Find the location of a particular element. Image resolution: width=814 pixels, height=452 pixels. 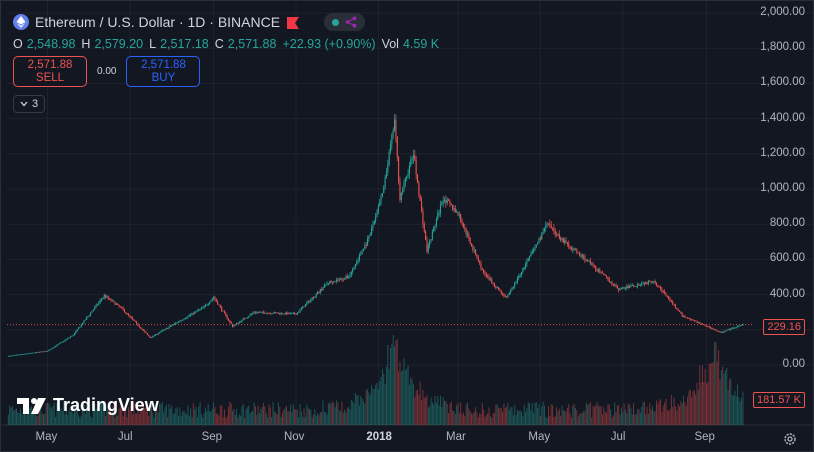

indicators-count: 3 is located at coordinates (35, 104).